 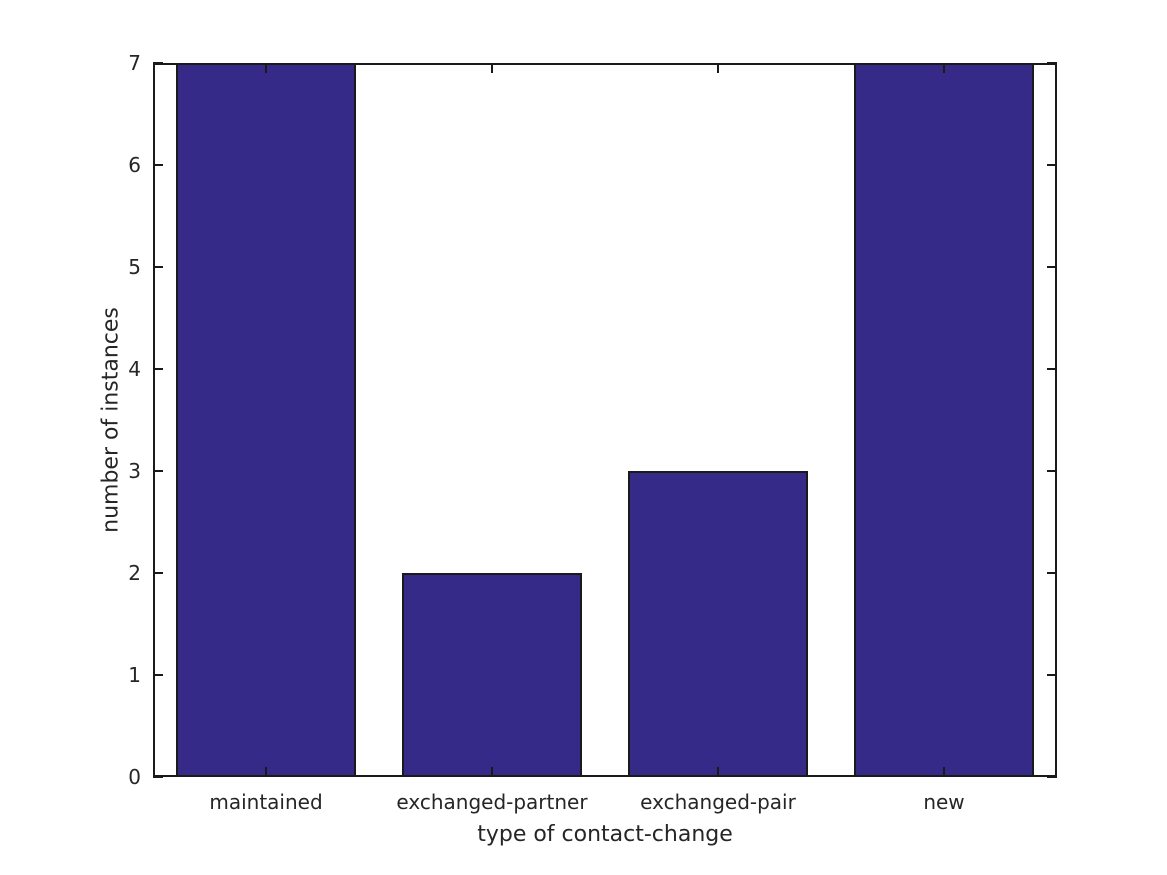 I want to click on x-tick-label-maintained: maintained, so click(x=266, y=802).